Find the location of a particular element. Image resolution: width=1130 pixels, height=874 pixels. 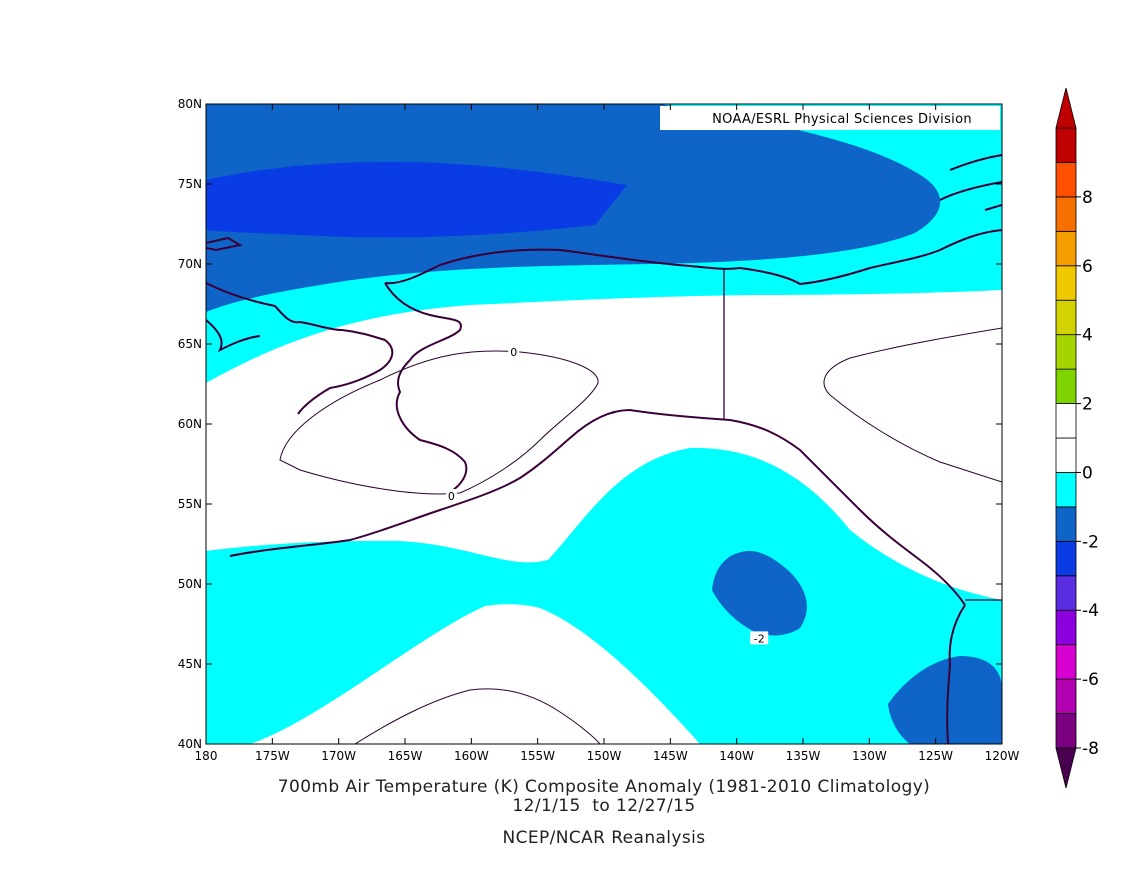

colorbar-label: -4 is located at coordinates (1090, 611).